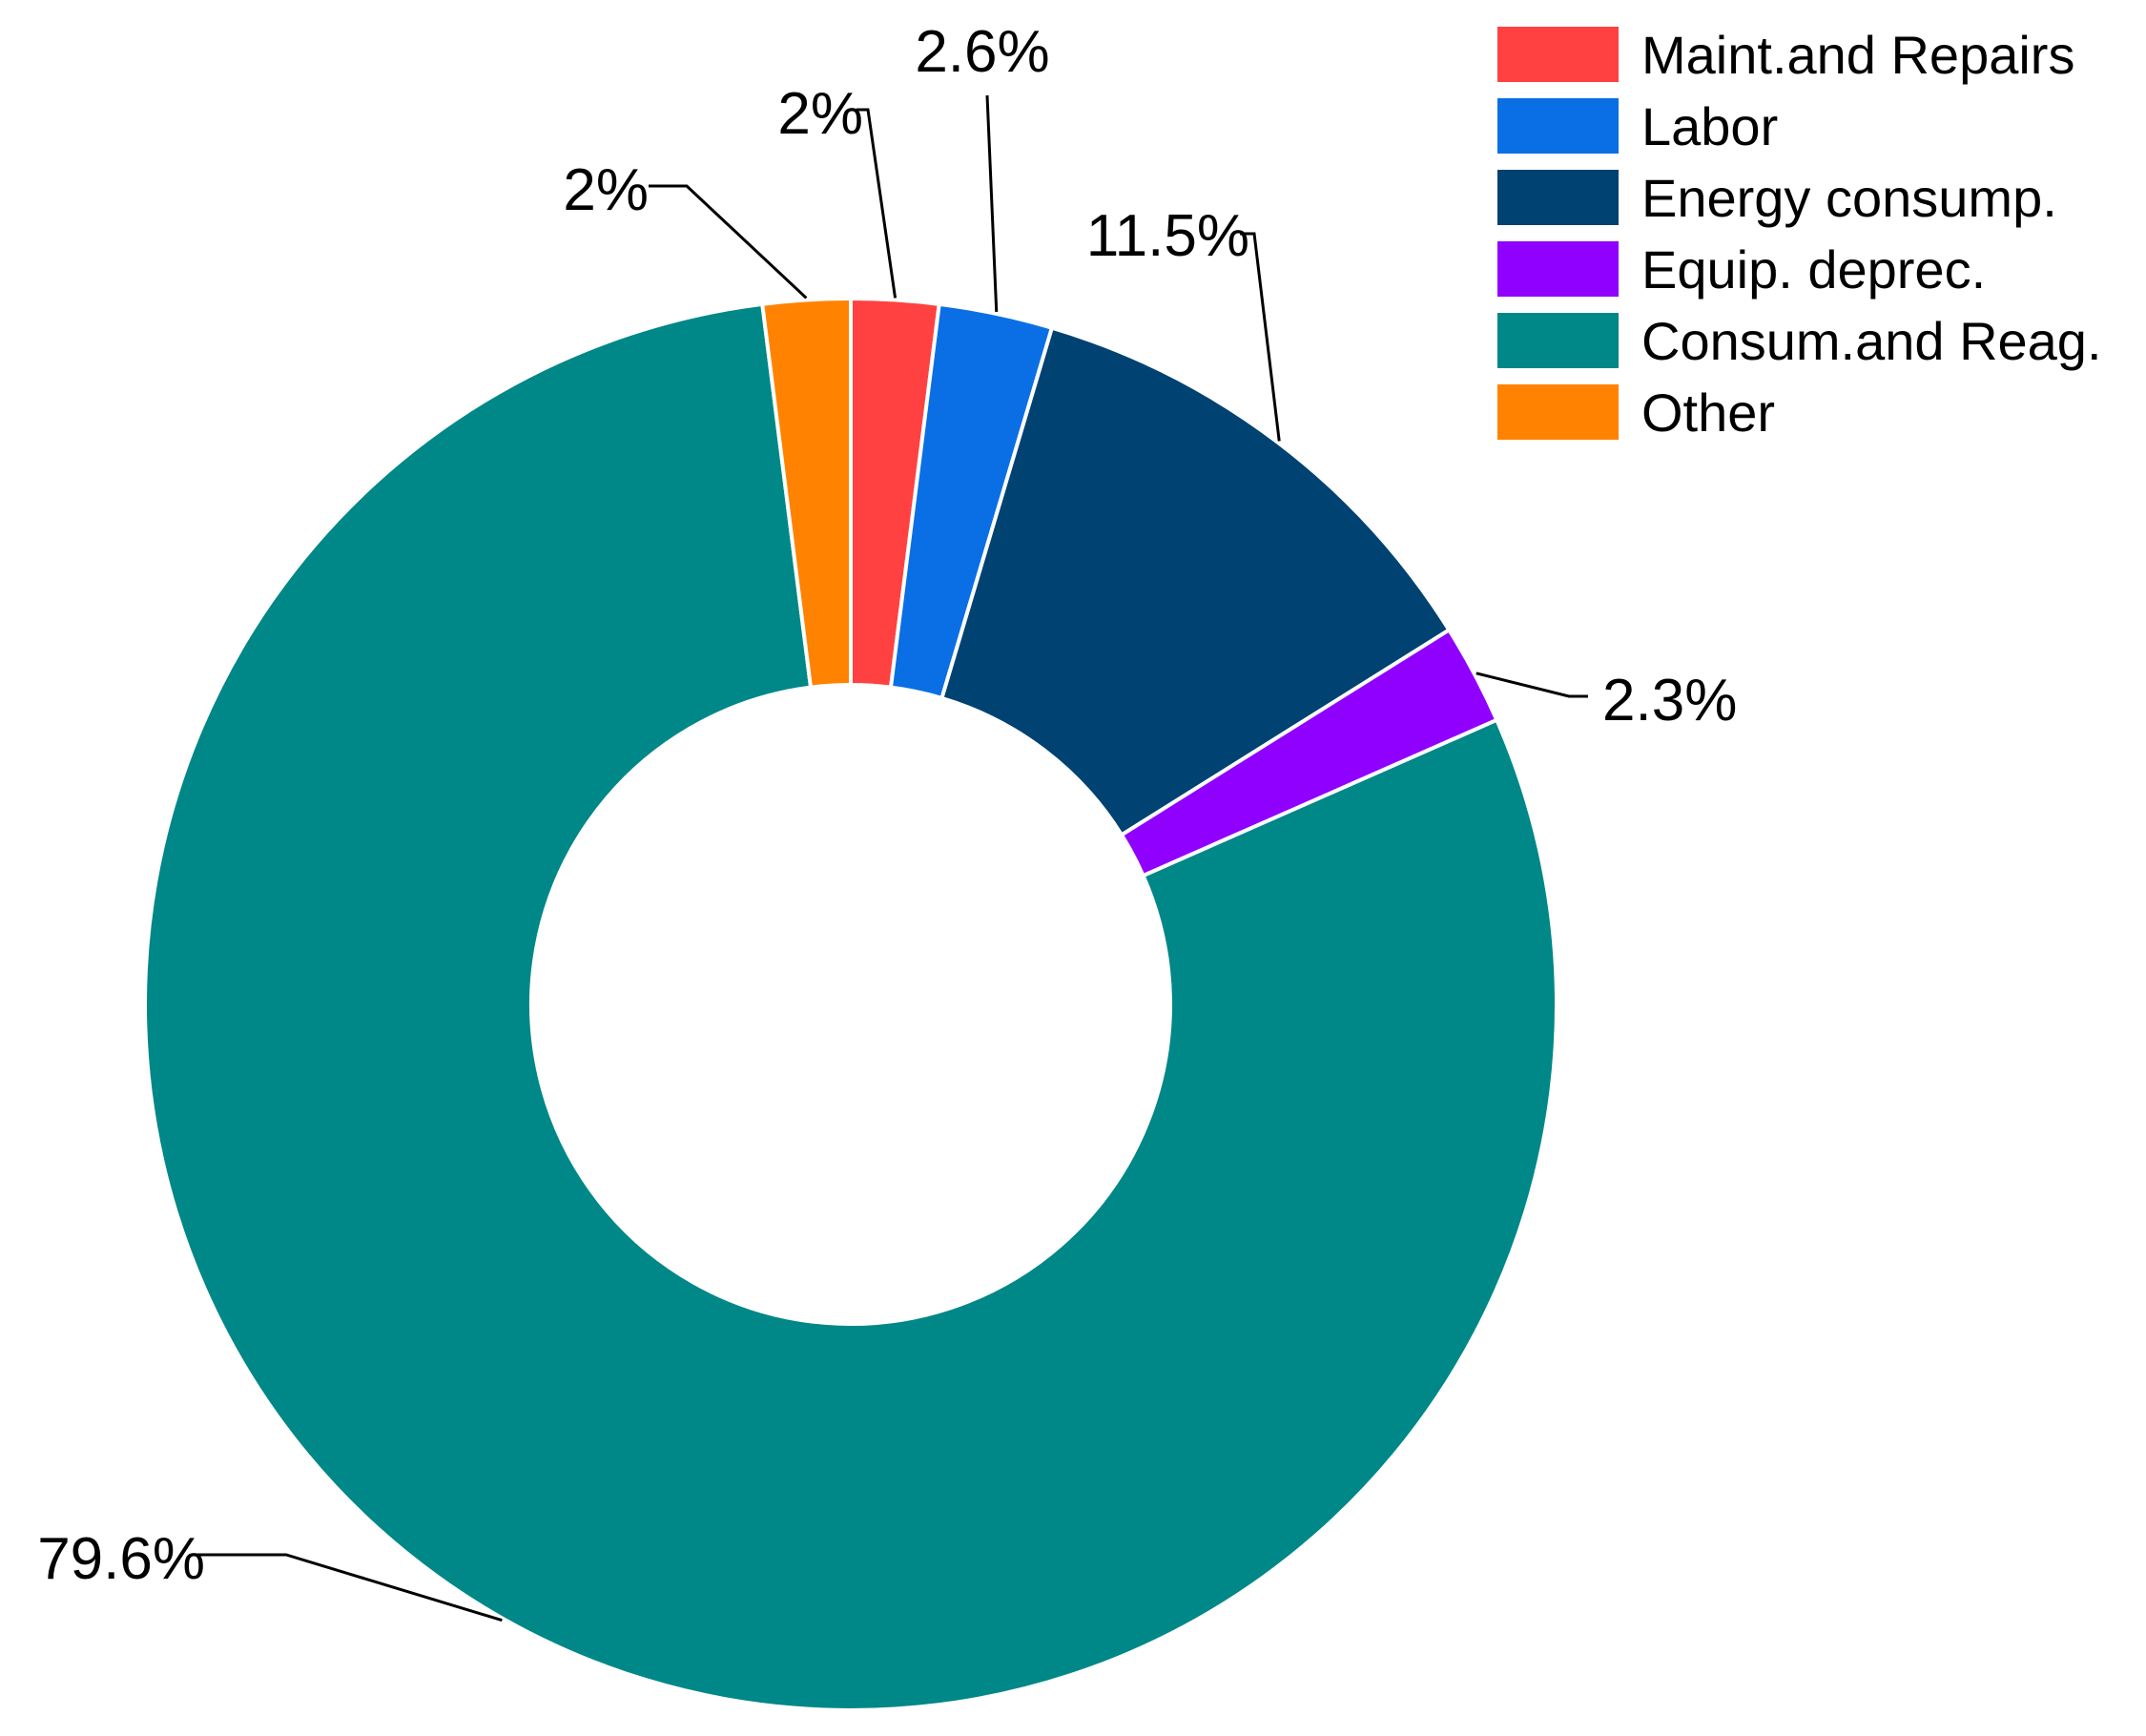 The height and width of the screenshot is (1736, 2146). Describe the element at coordinates (820, 114) in the screenshot. I see `label-maint-repairs: 2%` at that location.